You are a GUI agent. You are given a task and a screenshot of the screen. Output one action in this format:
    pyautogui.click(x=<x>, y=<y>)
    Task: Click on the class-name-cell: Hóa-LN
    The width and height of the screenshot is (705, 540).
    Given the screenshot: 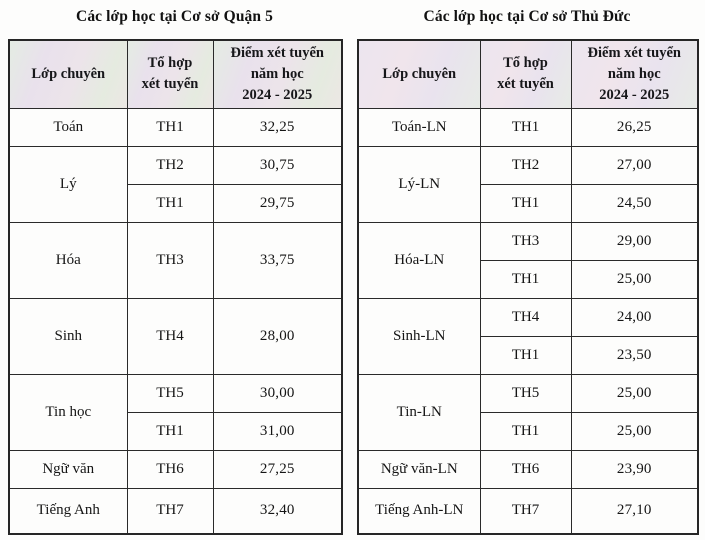 What is the action you would take?
    pyautogui.click(x=419, y=260)
    